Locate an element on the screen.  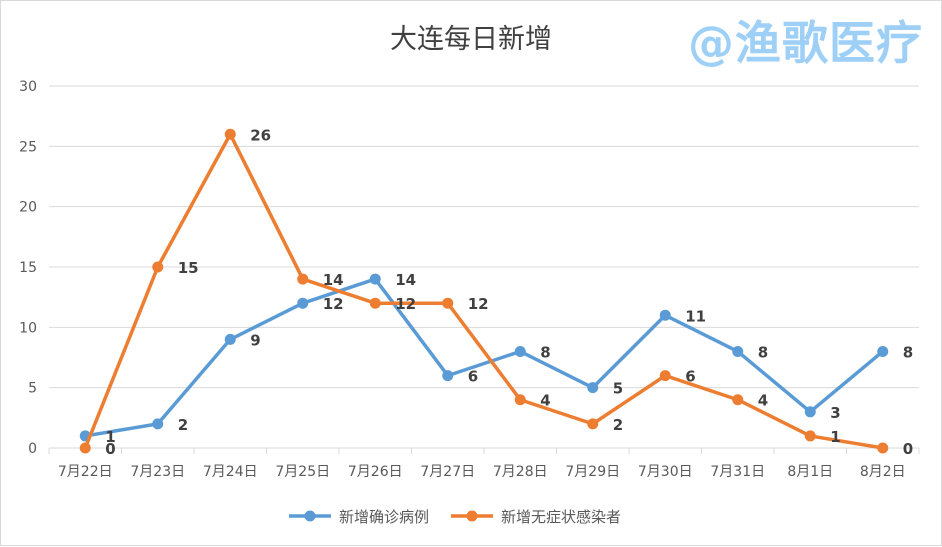
x-tick-label: 7月26日 is located at coordinates (375, 472).